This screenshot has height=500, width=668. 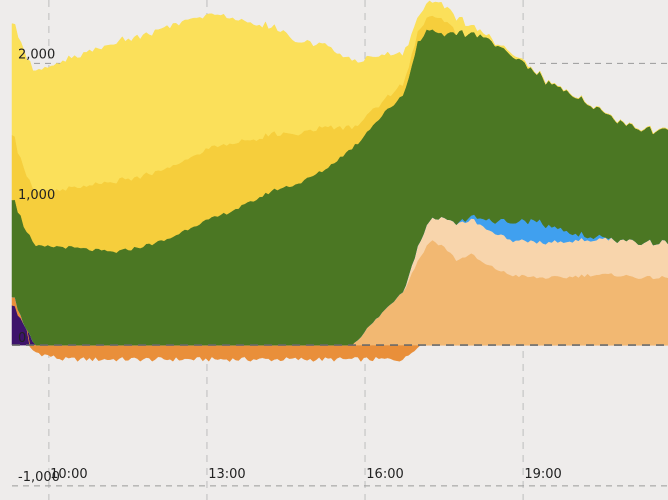 What do you see at coordinates (22, 338) in the screenshot?
I see `y-tick-label-2: 0` at bounding box center [22, 338].